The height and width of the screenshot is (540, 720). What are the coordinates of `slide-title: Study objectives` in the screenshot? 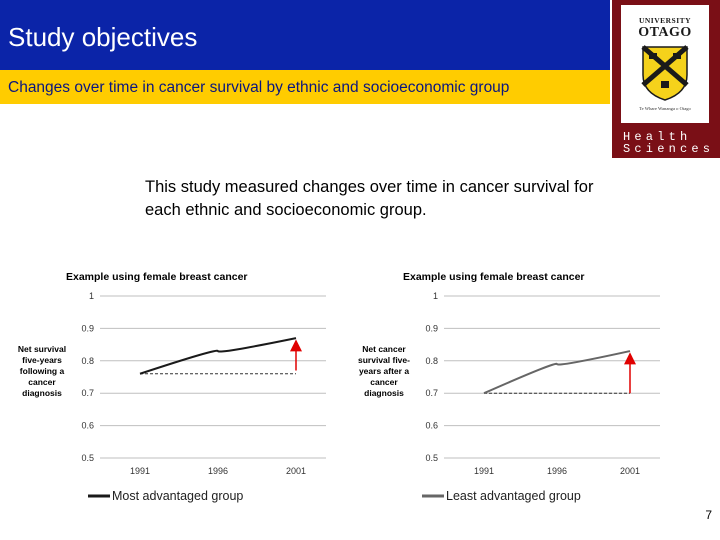 It's located at (103, 37).